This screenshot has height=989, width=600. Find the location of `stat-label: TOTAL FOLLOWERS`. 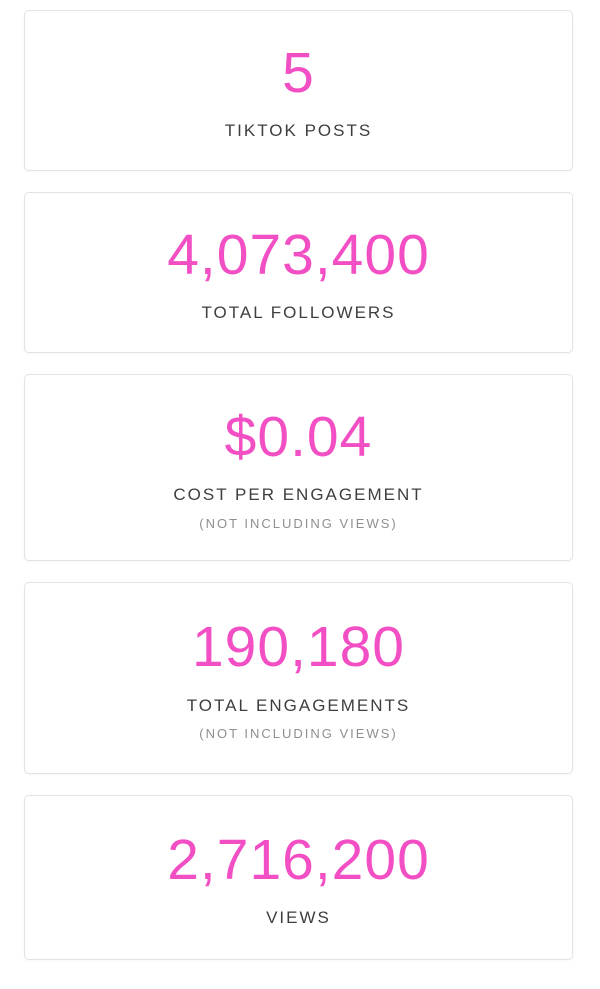

stat-label: TOTAL FOLLOWERS is located at coordinates (298, 312).